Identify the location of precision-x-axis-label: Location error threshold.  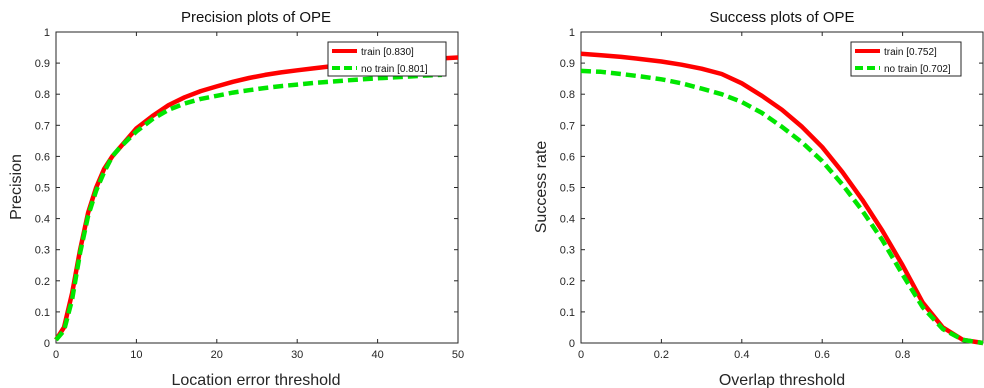
(256, 380).